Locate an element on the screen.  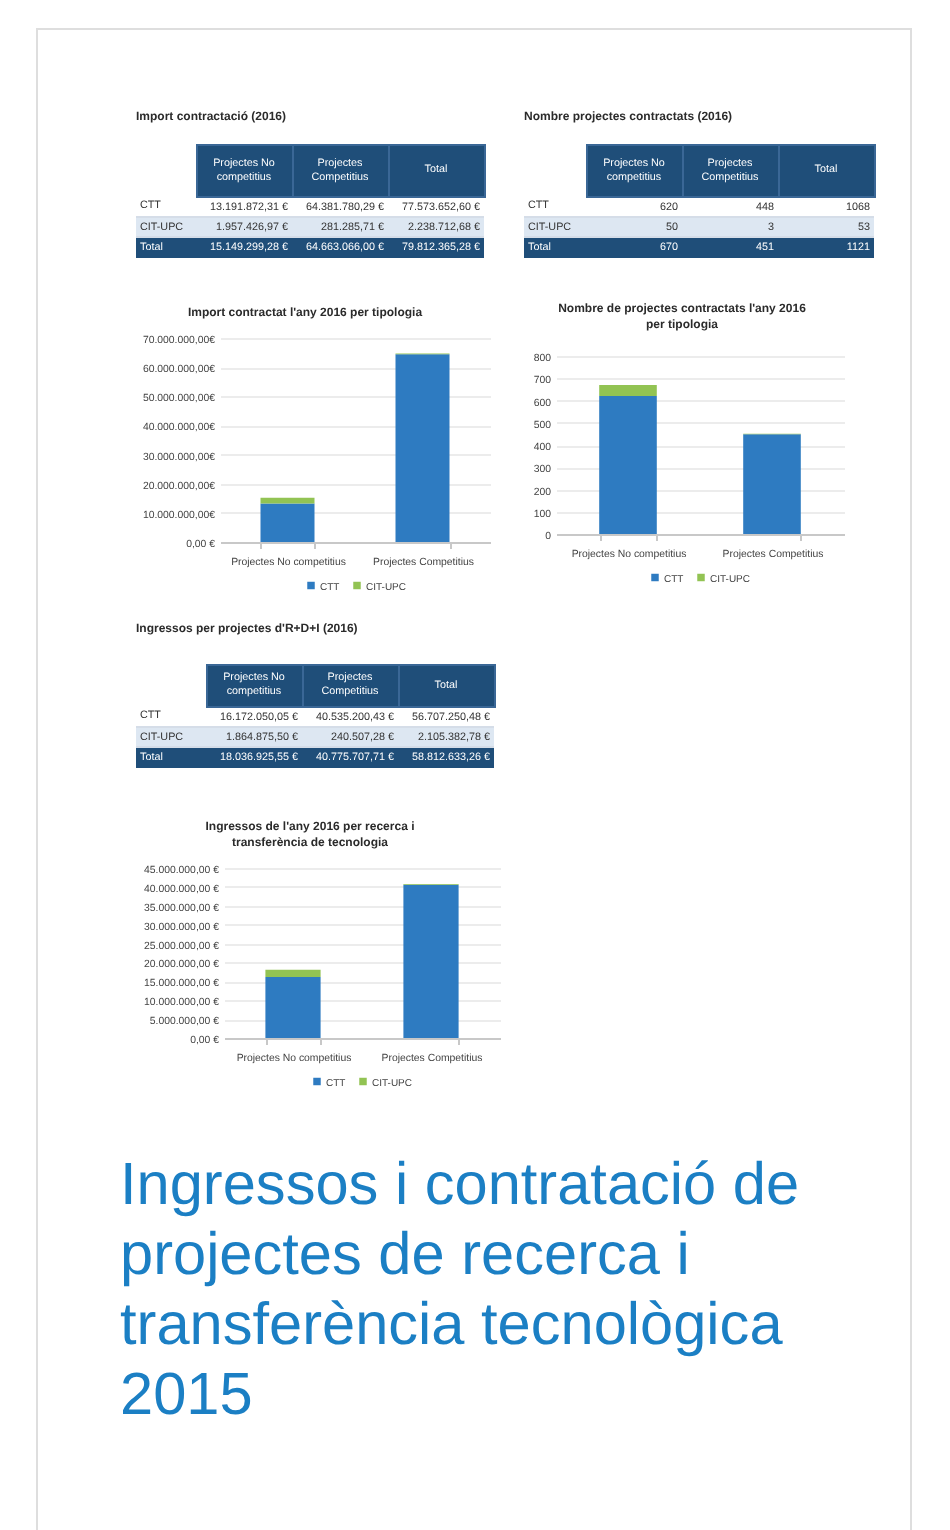
text: Ingressos i contratació de projectes de recerca i transferència tecnològica 2015 is located at coordinates (461, 1290).